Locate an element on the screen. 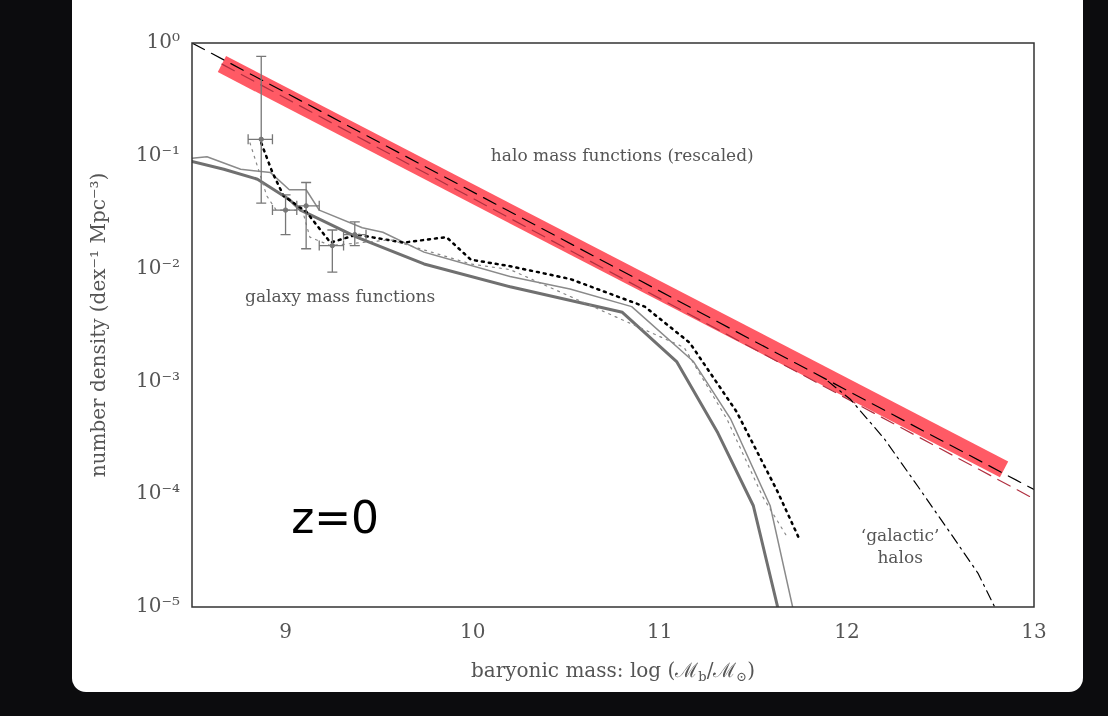 The image size is (1108, 716). y-tick-label: 10⁻² is located at coordinates (157, 266).